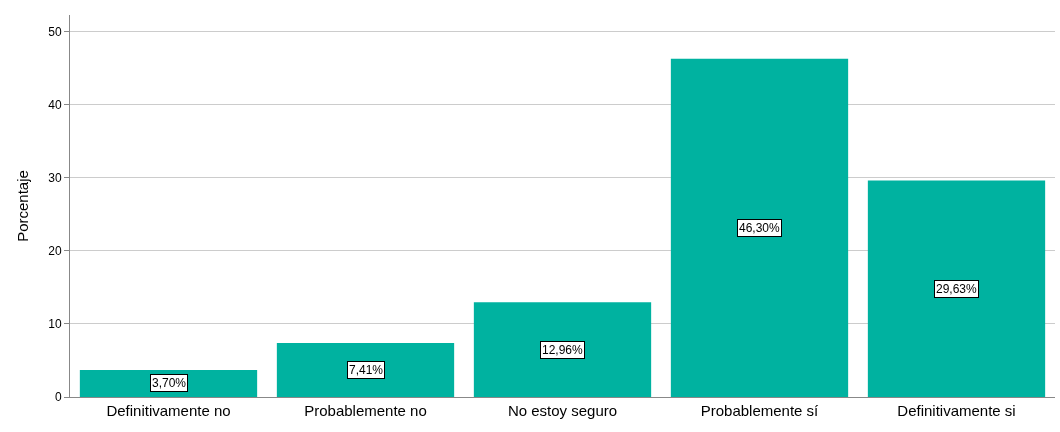 The height and width of the screenshot is (432, 1060). What do you see at coordinates (55, 32) in the screenshot?
I see `y-tick-label: 50` at bounding box center [55, 32].